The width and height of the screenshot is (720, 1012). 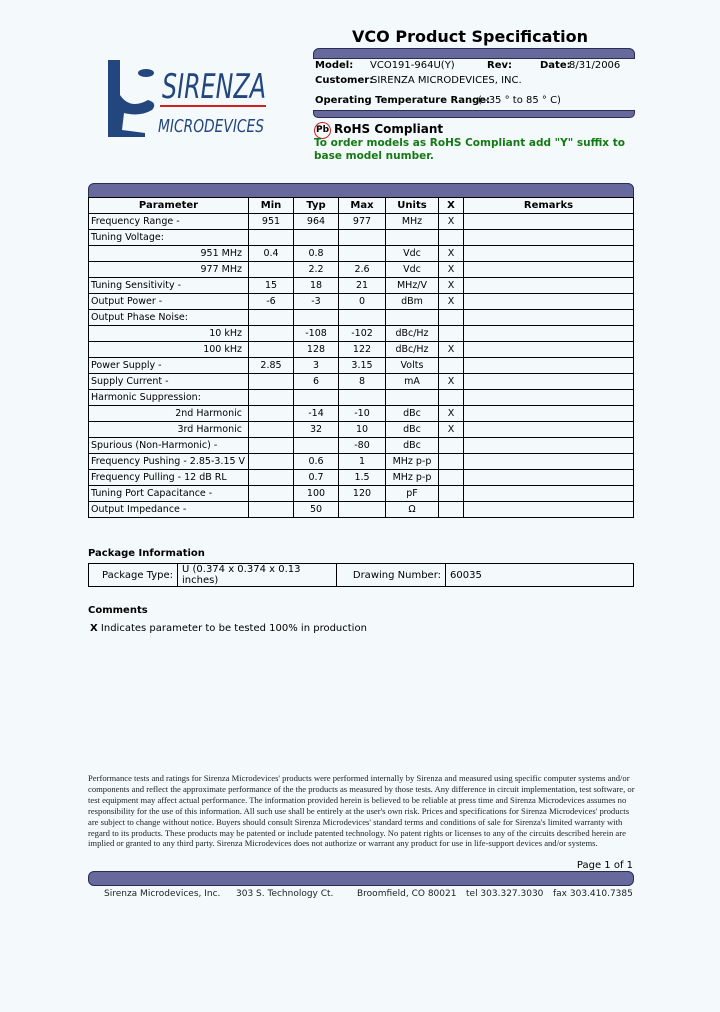 I want to click on table-row: Frequency Range -951 964 977 MHz X, so click(x=361, y=221).